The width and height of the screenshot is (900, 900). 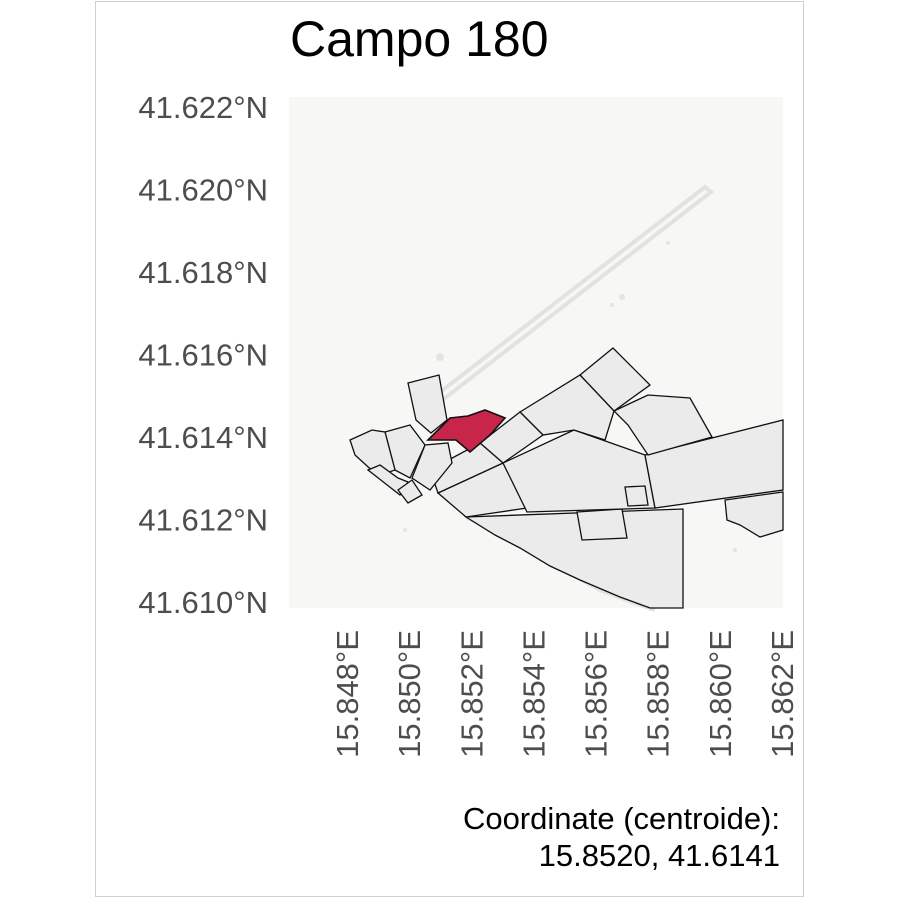 I want to click on y-tick-label: 41.622°N, so click(x=203, y=107).